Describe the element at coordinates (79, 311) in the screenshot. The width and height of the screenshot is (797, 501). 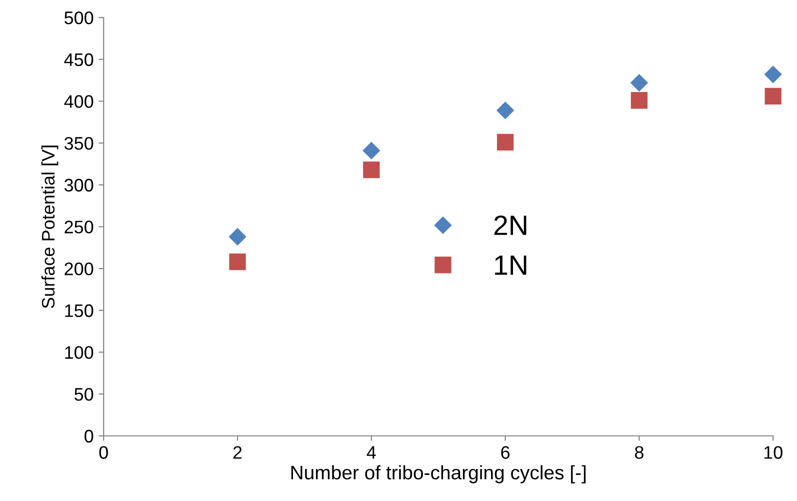
I see `y-tick-label: 150` at that location.